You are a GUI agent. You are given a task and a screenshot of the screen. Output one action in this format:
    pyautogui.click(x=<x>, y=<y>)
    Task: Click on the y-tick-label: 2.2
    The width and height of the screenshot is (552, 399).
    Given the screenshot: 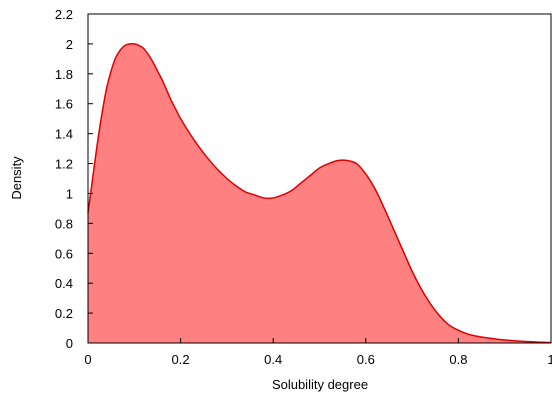 What is the action you would take?
    pyautogui.click(x=64, y=14)
    